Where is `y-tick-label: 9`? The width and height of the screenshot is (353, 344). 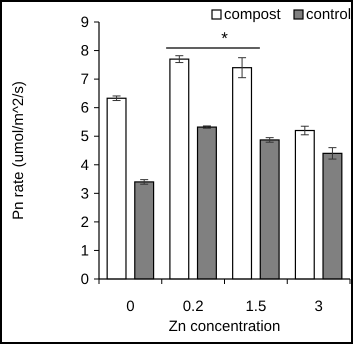
y-tick-label: 9 is located at coordinates (84, 22).